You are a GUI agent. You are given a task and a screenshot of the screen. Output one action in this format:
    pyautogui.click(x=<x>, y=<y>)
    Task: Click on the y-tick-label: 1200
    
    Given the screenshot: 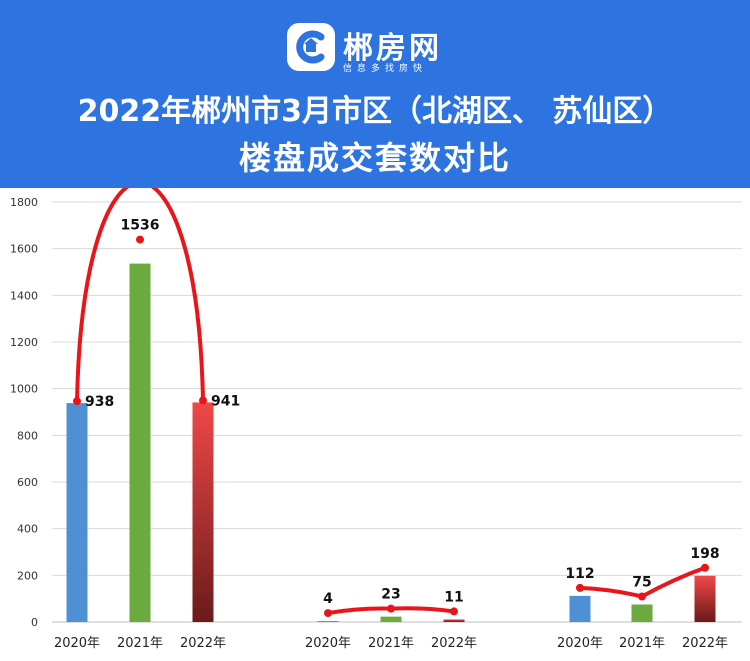 What is the action you would take?
    pyautogui.click(x=24, y=342)
    